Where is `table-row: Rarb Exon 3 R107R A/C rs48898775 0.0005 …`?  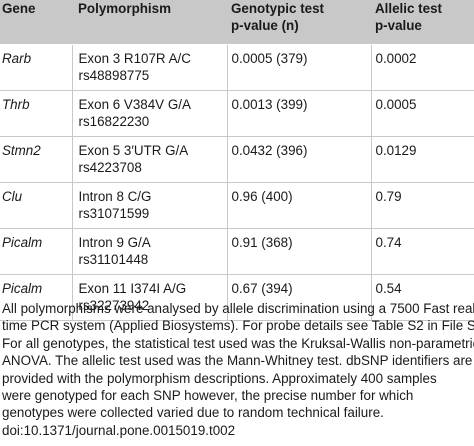 table-row: Rarb Exon 3 R107R A/C rs48898775 0.0005 … is located at coordinates (237, 67).